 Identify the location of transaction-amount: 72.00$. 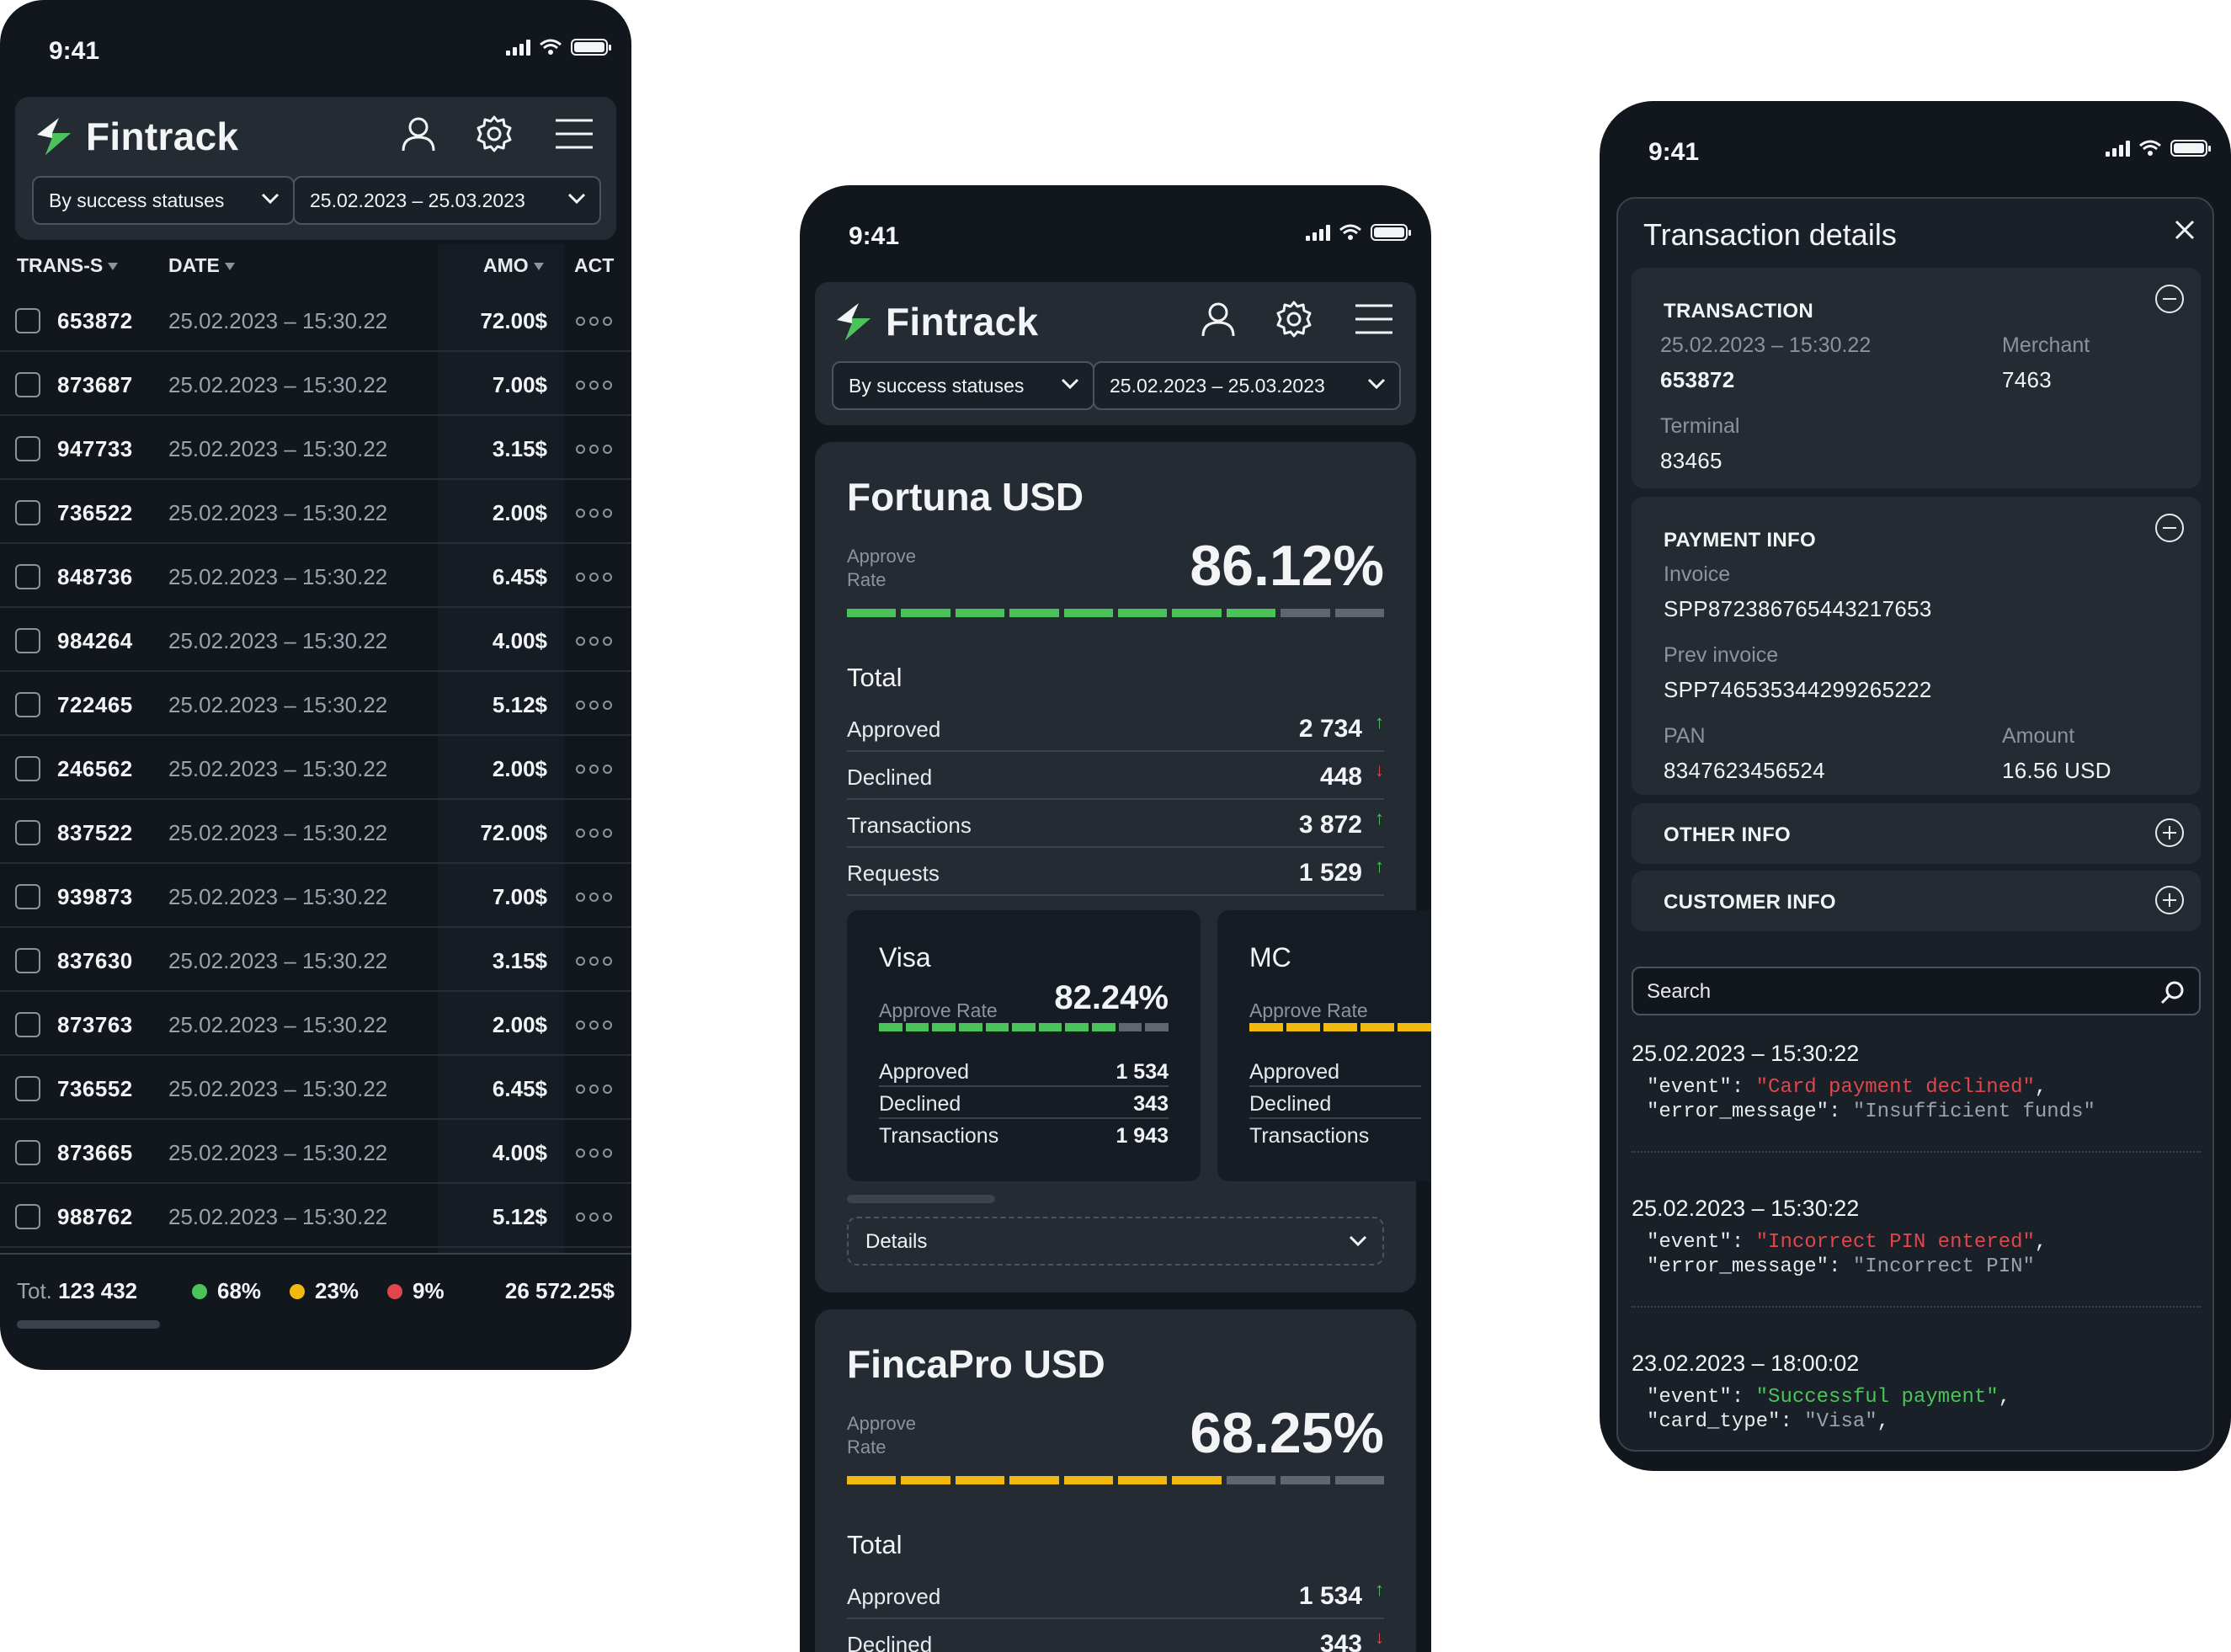
(513, 832).